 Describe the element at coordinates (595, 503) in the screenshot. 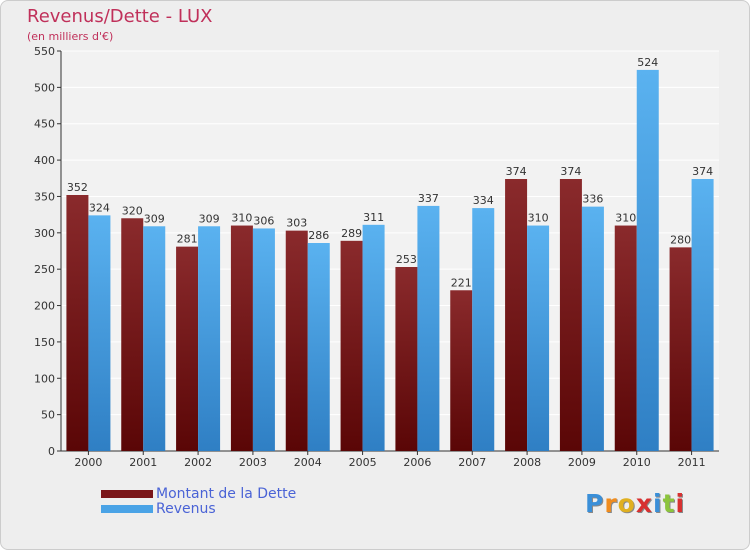

I see `logo-letter: P` at that location.